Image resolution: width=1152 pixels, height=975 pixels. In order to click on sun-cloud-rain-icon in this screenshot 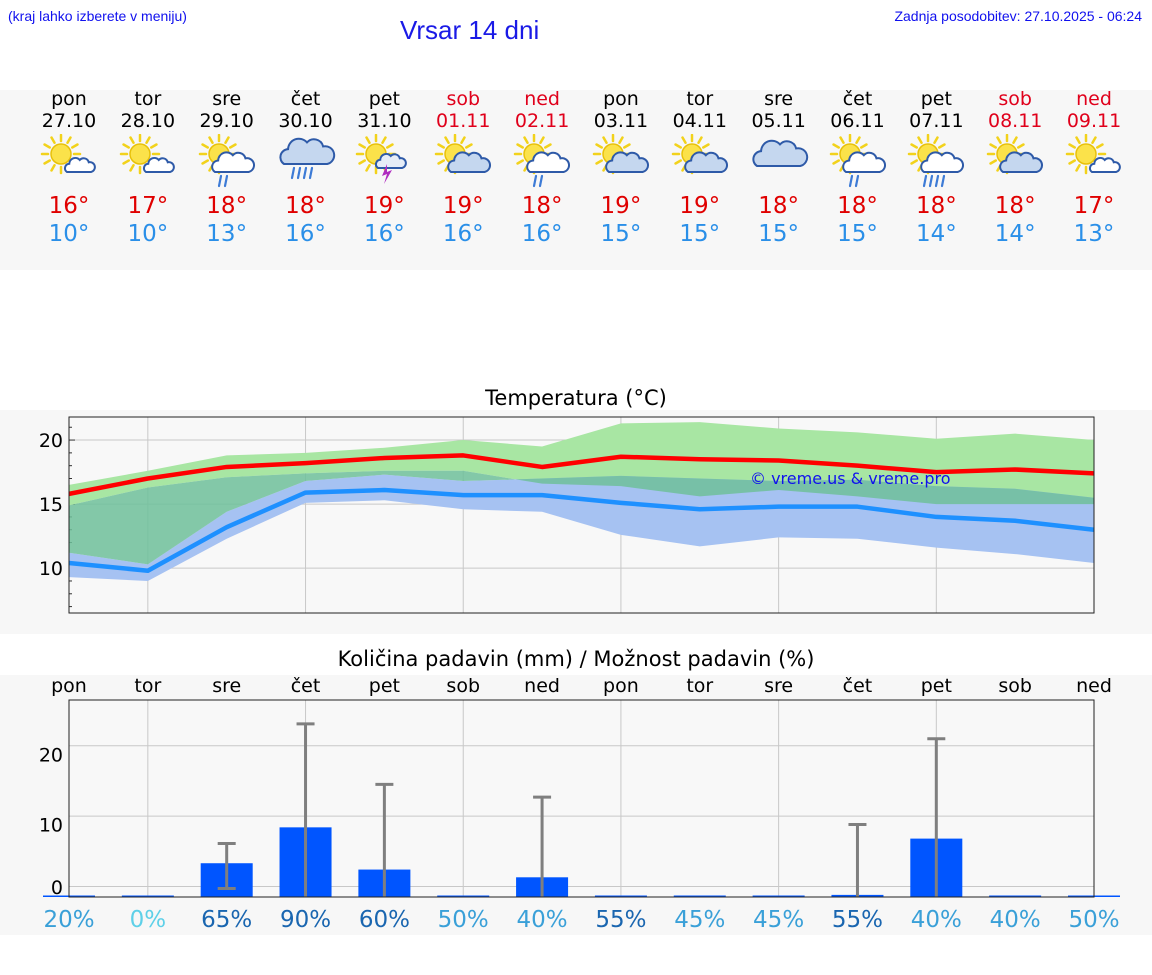, I will do `click(542, 161)`.